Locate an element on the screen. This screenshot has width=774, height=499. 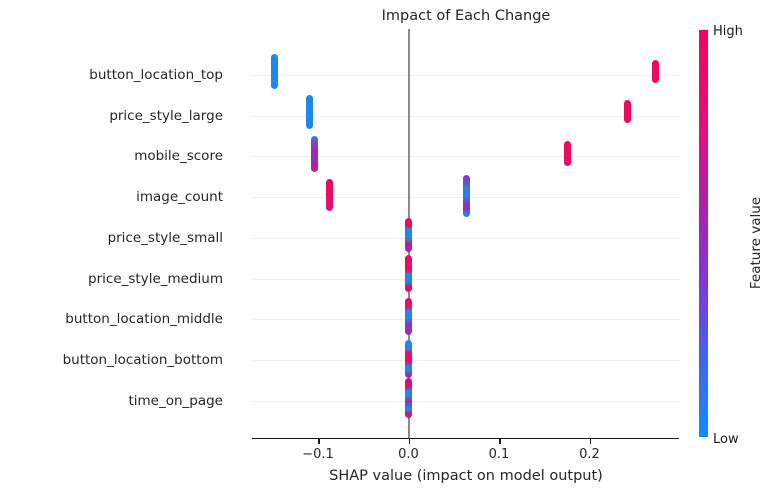
feature-label-time_on_page: time_on_page is located at coordinates (175, 400).